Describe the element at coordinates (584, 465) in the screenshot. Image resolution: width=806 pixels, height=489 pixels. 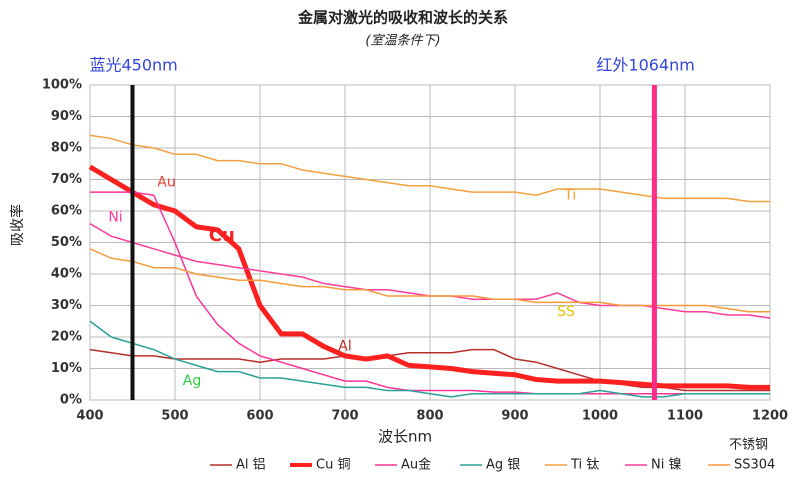
I see `legend-label: Ti 钛` at that location.